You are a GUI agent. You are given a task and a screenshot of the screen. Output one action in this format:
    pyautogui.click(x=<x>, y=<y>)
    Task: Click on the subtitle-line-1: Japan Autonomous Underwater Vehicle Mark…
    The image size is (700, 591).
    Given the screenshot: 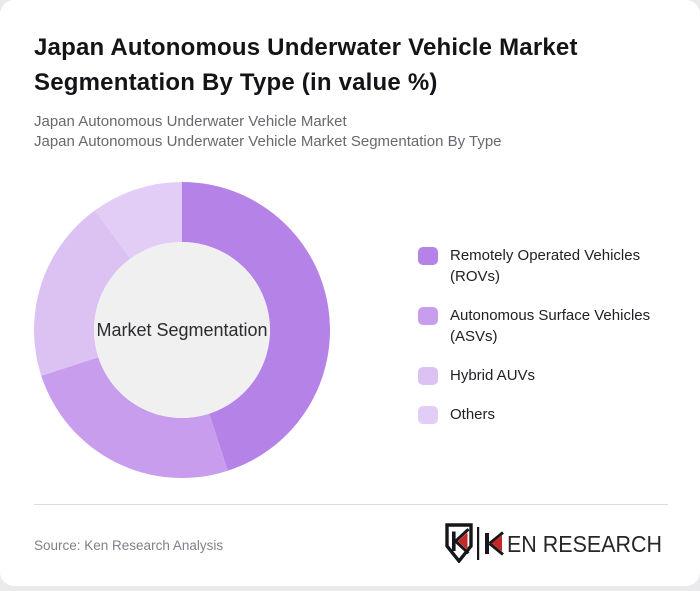 What is the action you would take?
    pyautogui.click(x=190, y=121)
    